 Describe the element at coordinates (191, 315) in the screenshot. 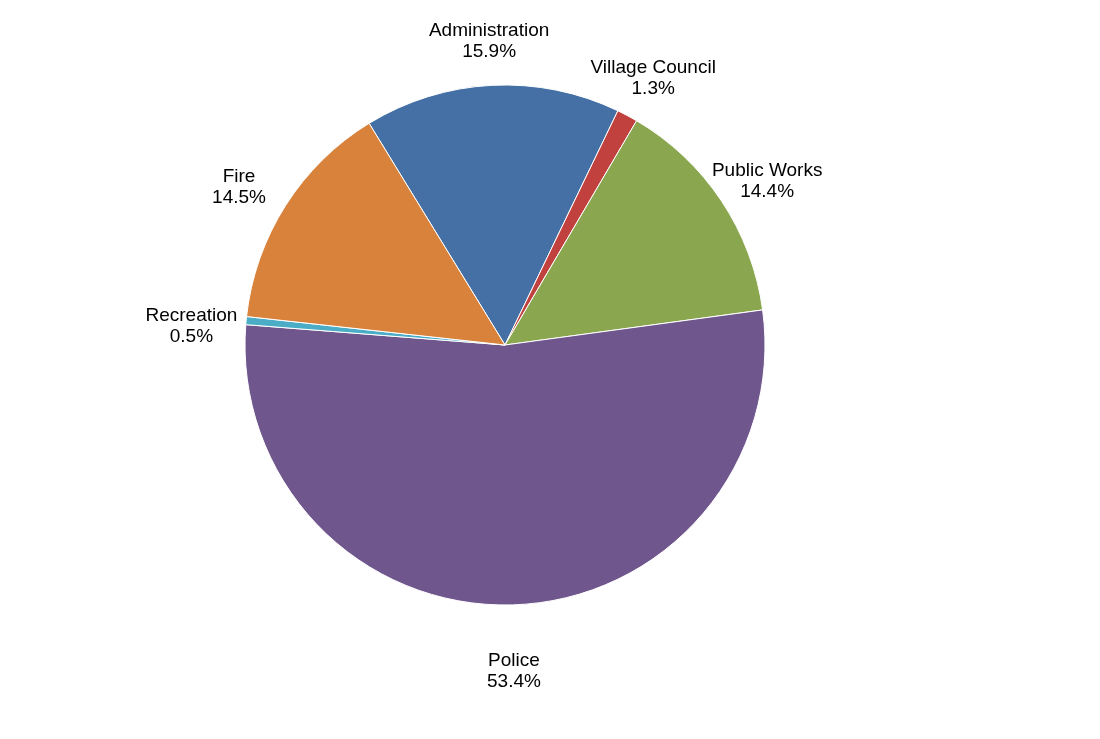

I see `slice-label: Recreation` at that location.